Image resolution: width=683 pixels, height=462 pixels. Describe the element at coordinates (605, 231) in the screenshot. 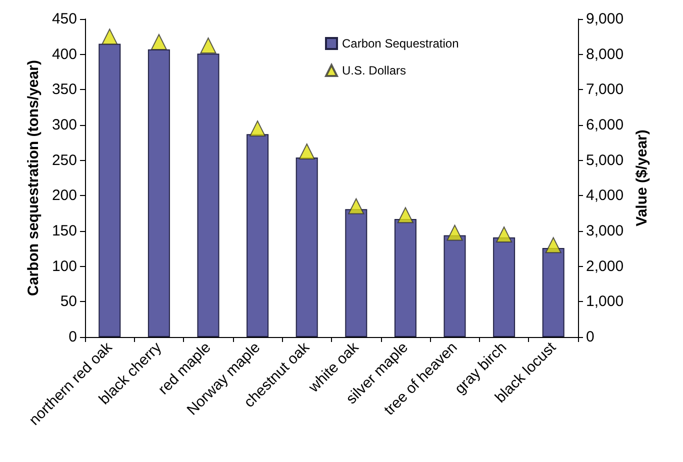

I see `y2-tick-label: 3,000` at that location.